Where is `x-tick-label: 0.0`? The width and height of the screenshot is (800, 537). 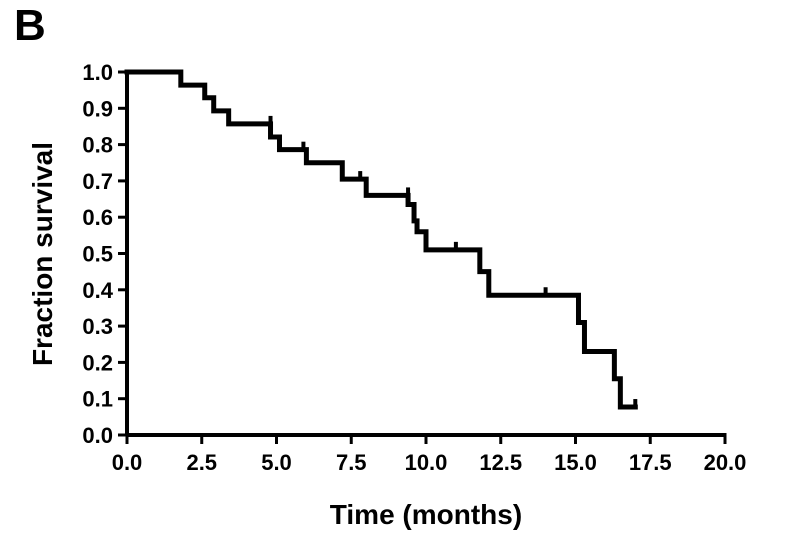
x-tick-label: 0.0 is located at coordinates (127, 462).